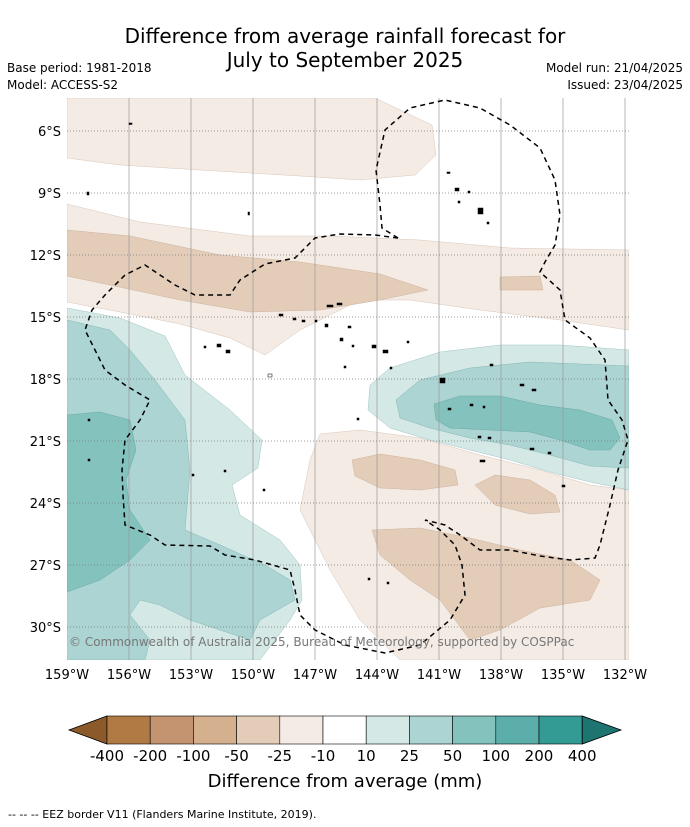 This screenshot has width=690, height=827. I want to click on right-meta: Model run: 21/04/2025 Issued: 23/04/2025, so click(614, 77).